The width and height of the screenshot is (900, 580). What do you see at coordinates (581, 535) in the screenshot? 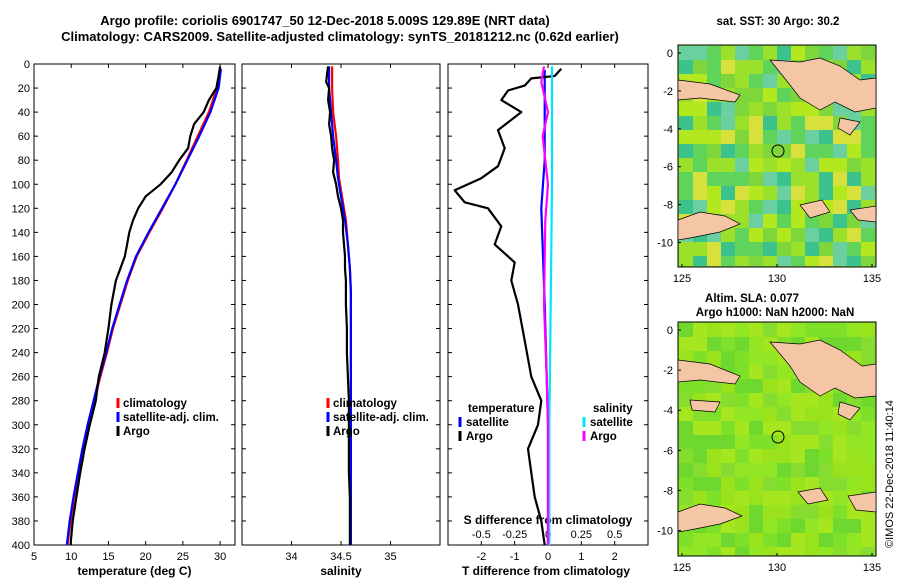
I see `x2-tick-label: 0.25` at bounding box center [581, 535].